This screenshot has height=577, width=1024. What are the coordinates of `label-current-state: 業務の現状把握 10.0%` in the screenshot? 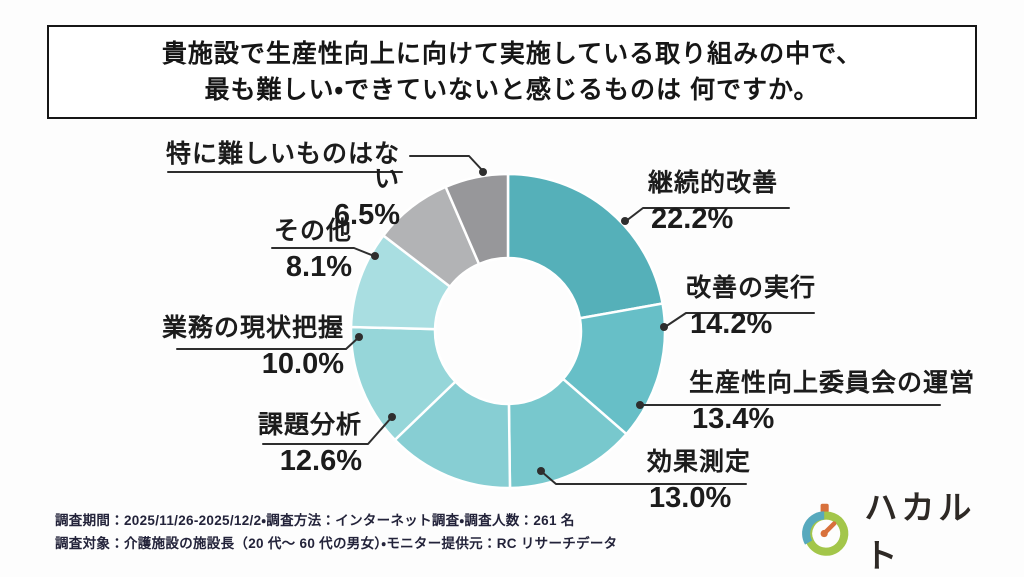 It's located at (234, 347).